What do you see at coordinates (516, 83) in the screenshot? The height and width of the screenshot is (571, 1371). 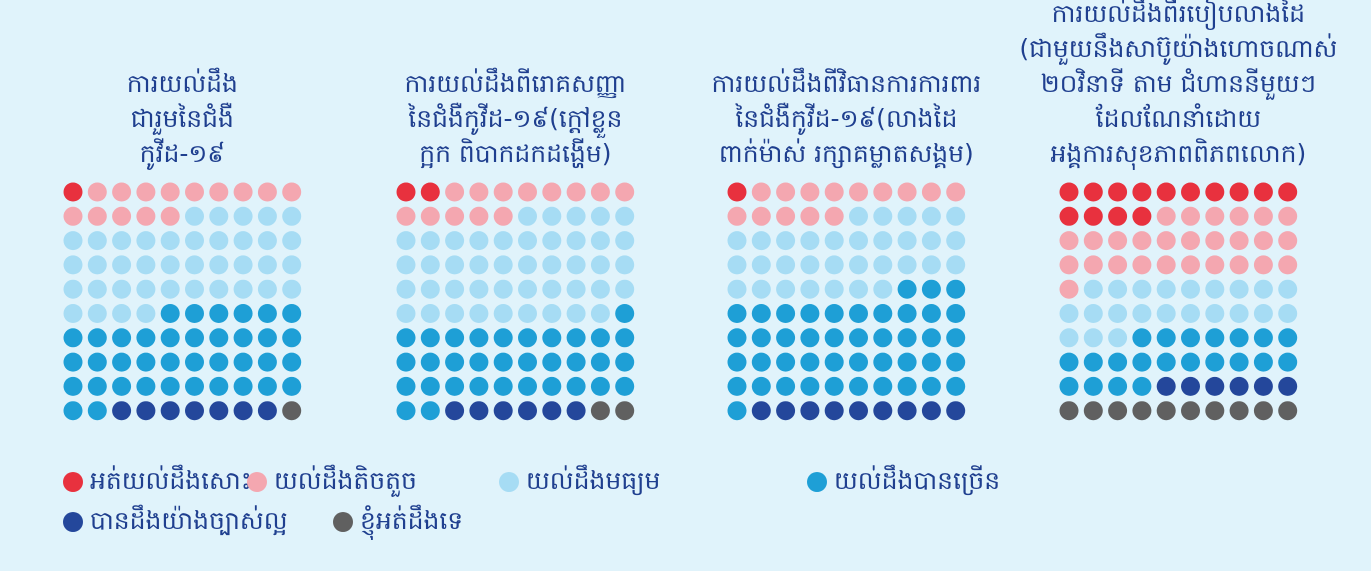 I see `panel-title: ការយល់ដឹងពីរោគសញ្ញា` at bounding box center [516, 83].